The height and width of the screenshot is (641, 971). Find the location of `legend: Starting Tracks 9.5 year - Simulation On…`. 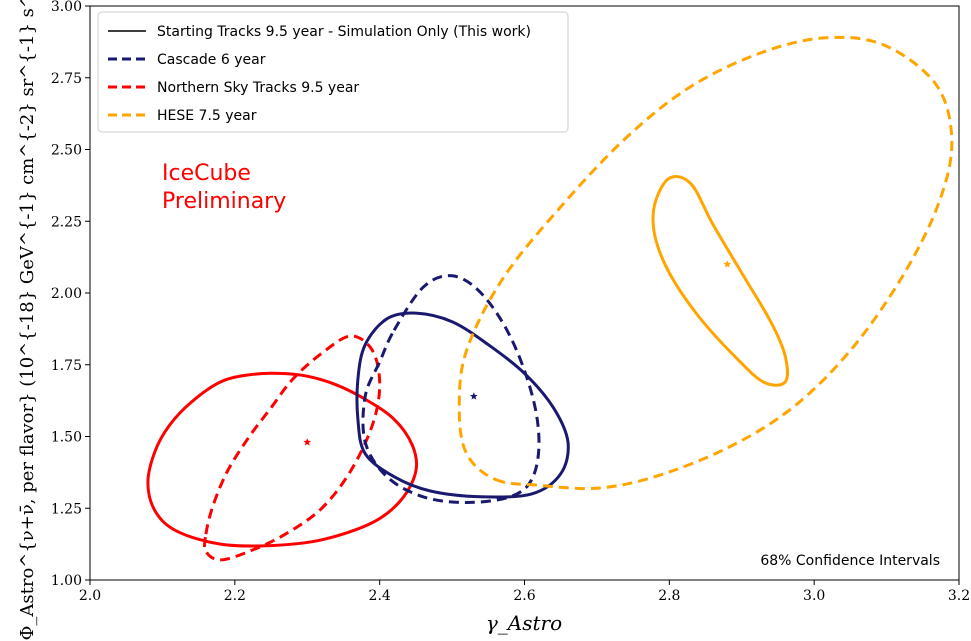

legend: Starting Tracks 9.5 year - Simulation On… is located at coordinates (333, 72).